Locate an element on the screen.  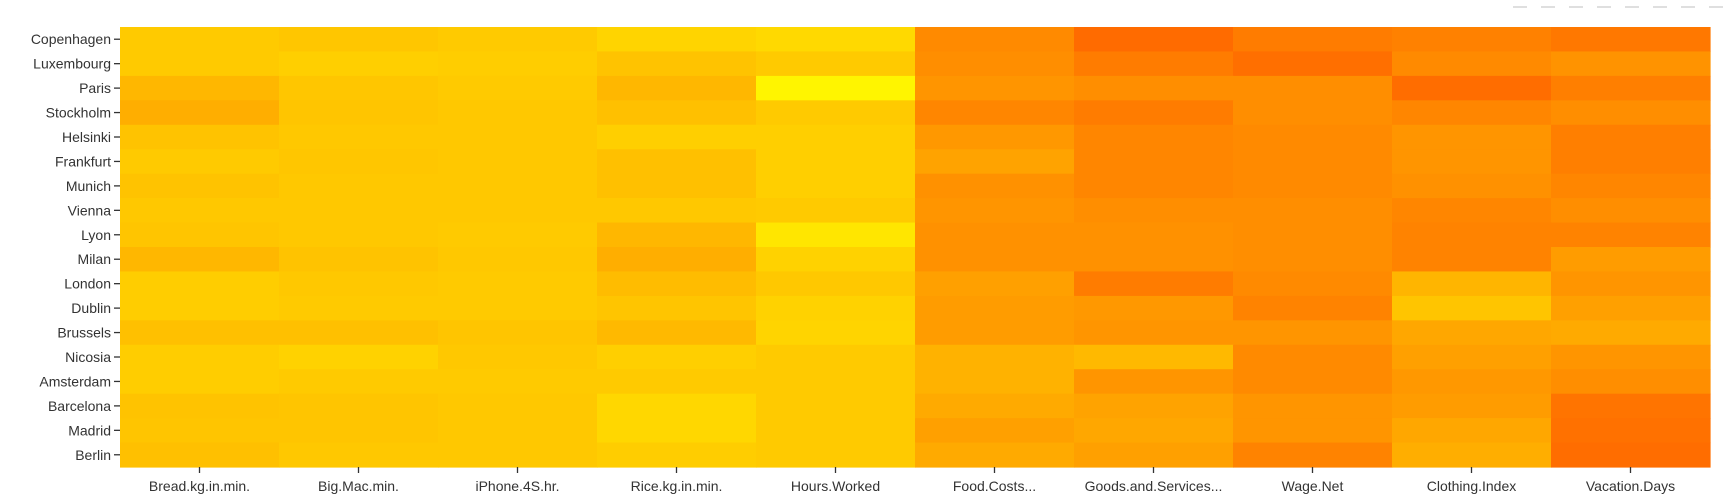
pan-icon is located at coordinates (1576, 4).